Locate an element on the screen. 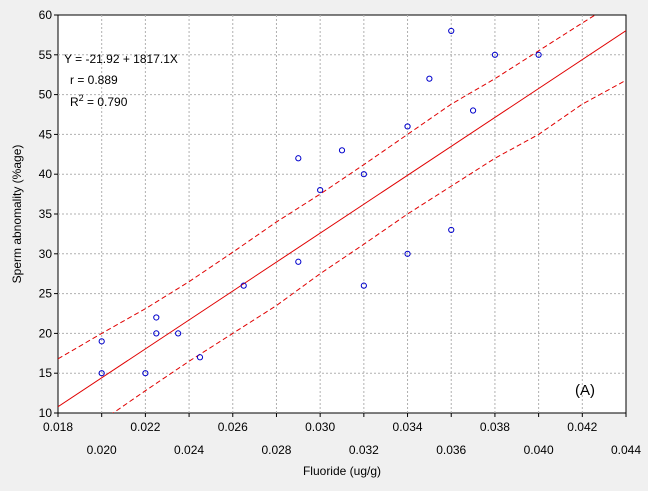 This screenshot has height=491, width=648. x-tick-label: 0.018 is located at coordinates (58, 427).